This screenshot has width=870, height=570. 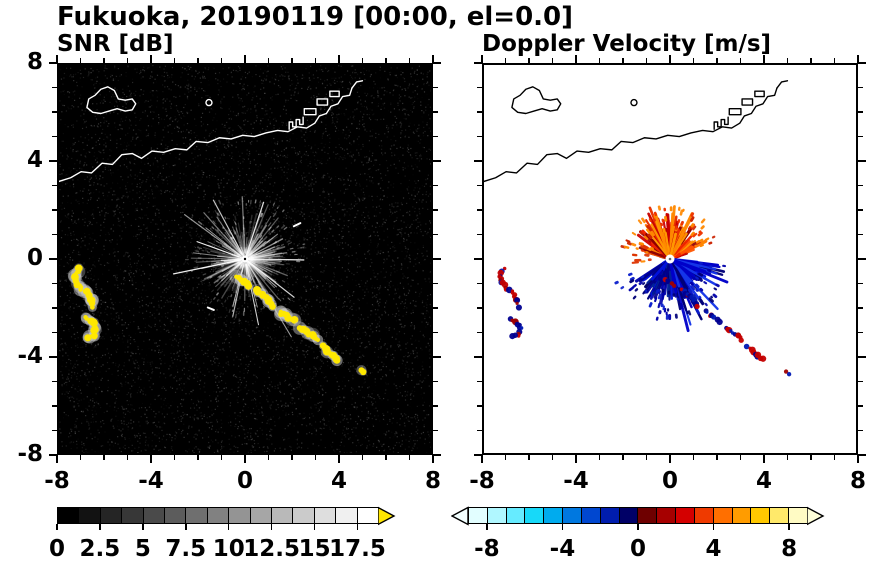 I want to click on x-axis-tick-label: 0, so click(x=244, y=481).